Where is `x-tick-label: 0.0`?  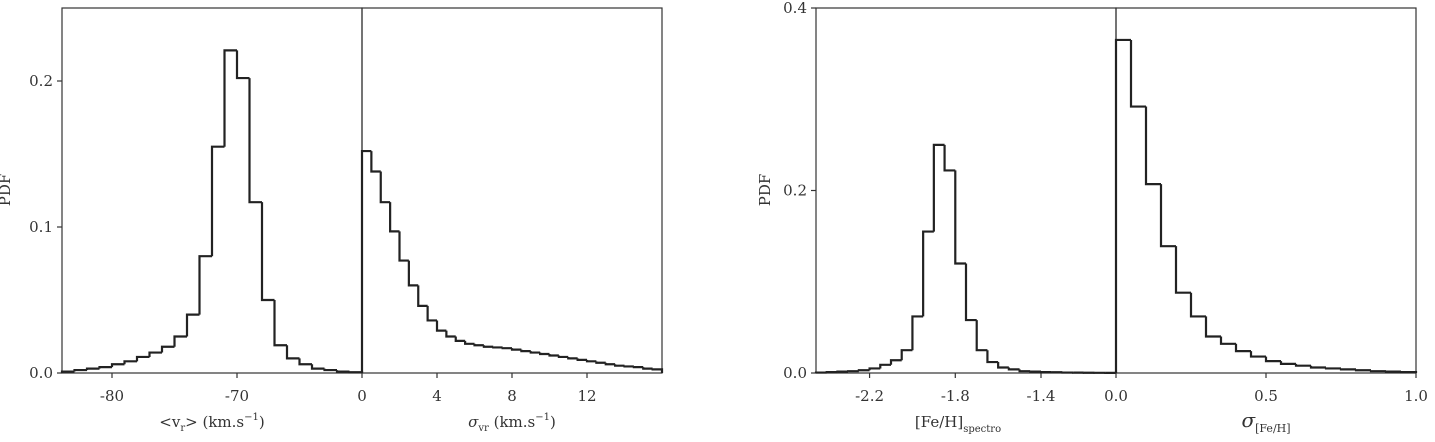
x-tick-label: 0.0 is located at coordinates (1116, 396).